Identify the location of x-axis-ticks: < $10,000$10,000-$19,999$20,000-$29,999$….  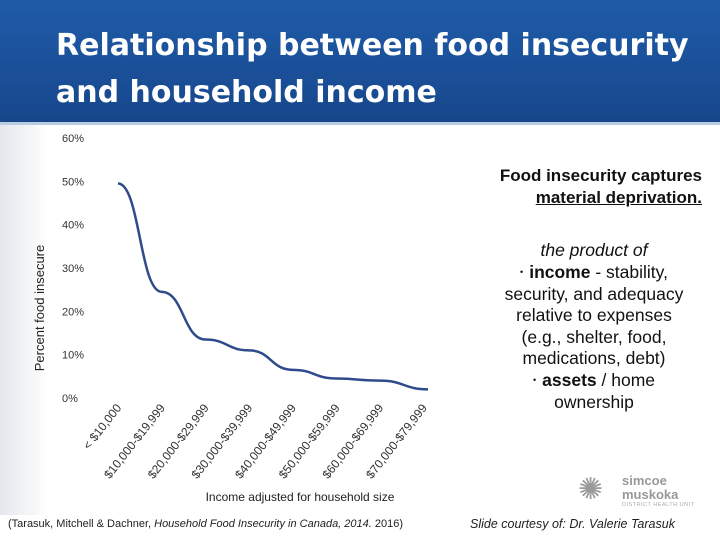
(255, 441).